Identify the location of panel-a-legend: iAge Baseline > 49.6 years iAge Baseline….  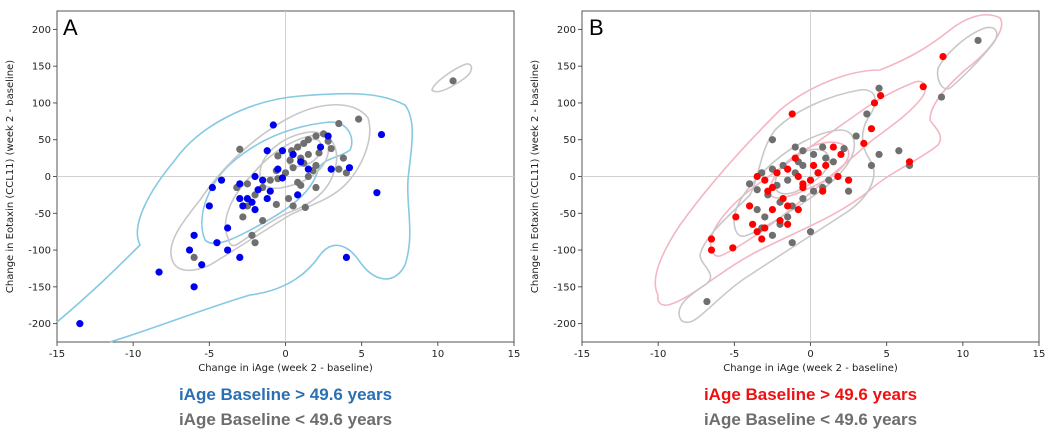
(285, 407).